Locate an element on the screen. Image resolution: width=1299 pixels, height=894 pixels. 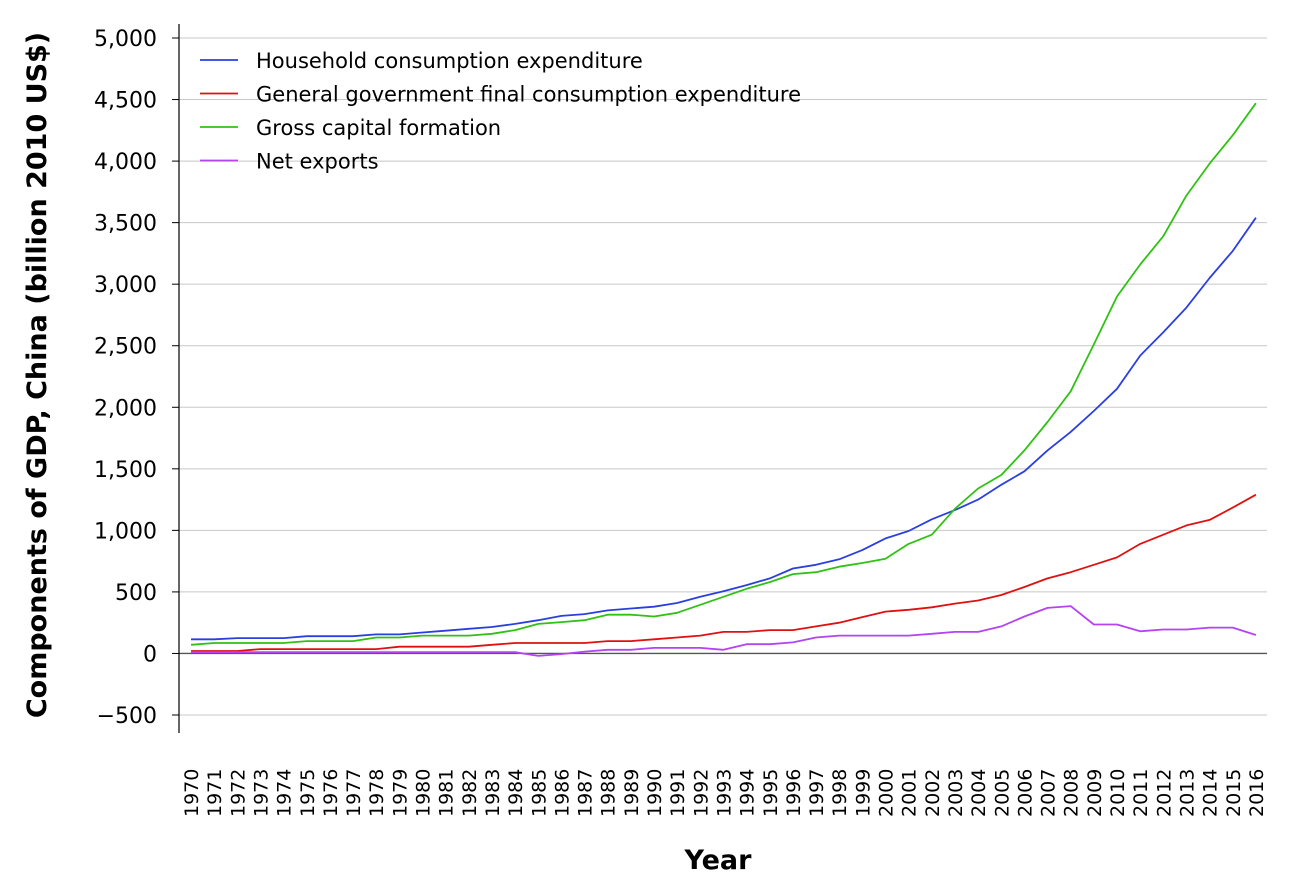
x-tick-label: 1979 is located at coordinates (400, 793).